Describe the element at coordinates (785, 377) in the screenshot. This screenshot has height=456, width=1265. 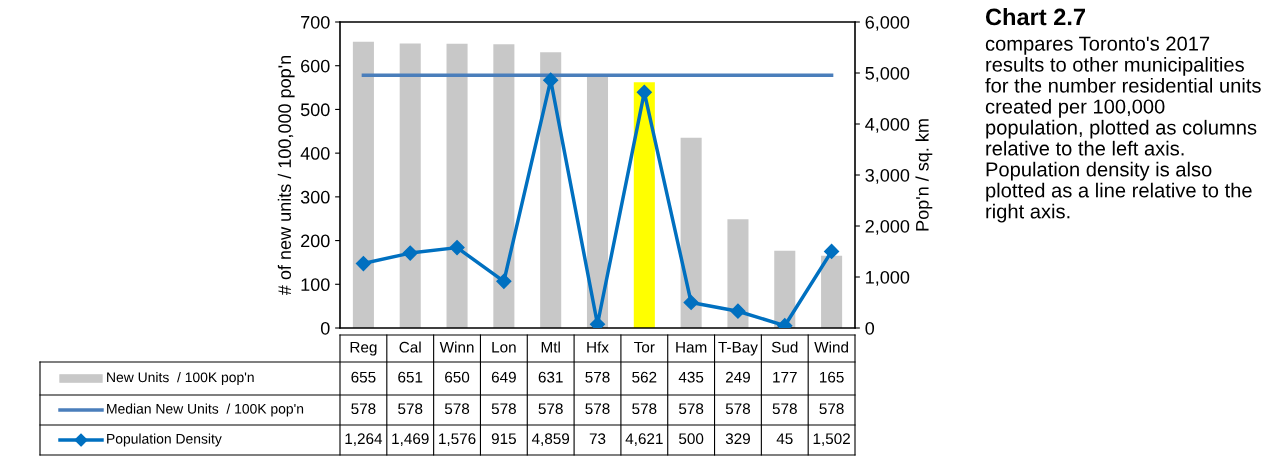
I see `data-label: 177` at that location.